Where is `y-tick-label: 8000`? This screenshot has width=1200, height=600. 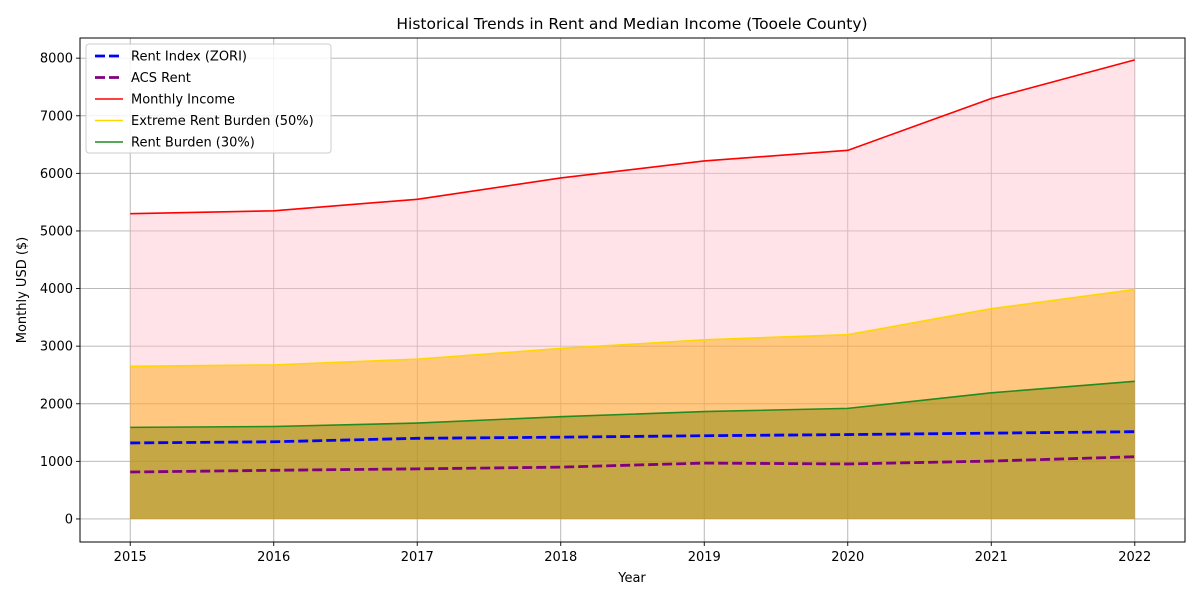
y-tick-label: 8000 is located at coordinates (56, 59).